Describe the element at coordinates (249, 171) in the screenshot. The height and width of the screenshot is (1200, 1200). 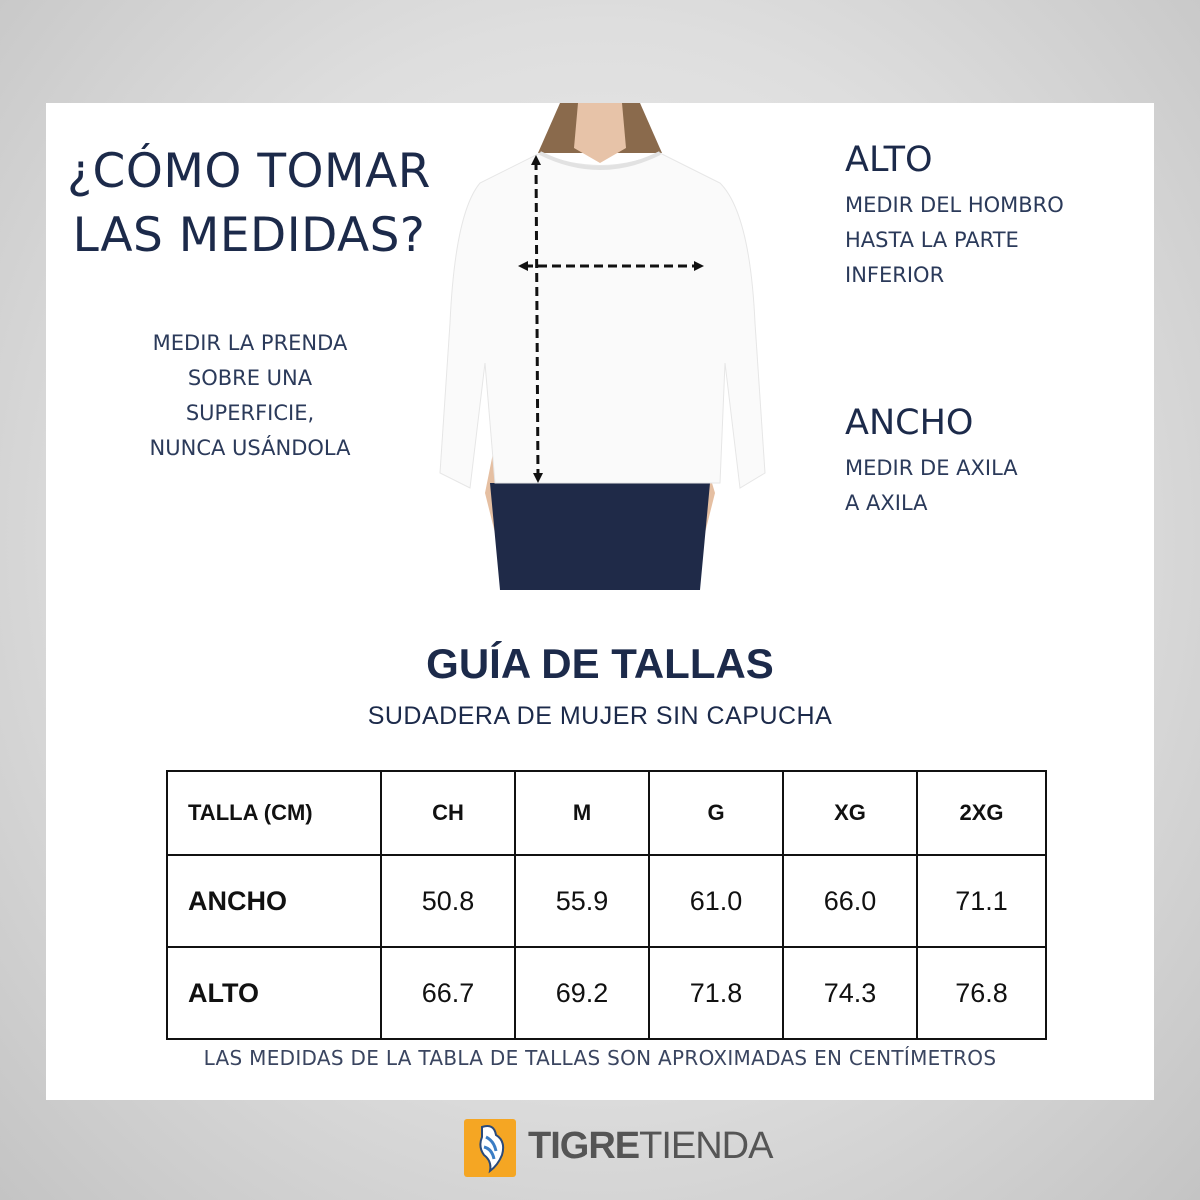
I see `title-line: ¿CÓMO TOMAR` at that location.